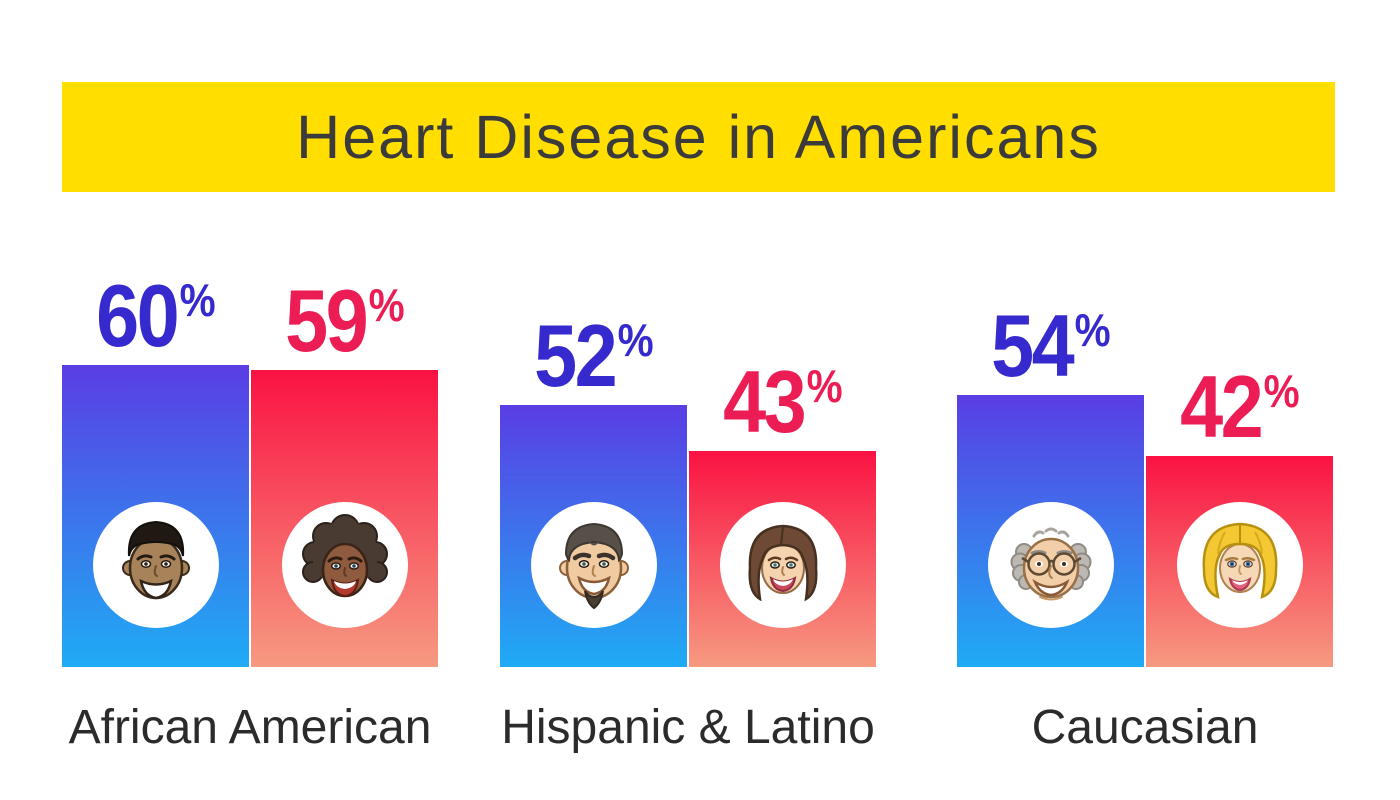  Describe the element at coordinates (688, 727) in the screenshot. I see `category-label-hispanic-latino: Hispanic & Latino` at that location.